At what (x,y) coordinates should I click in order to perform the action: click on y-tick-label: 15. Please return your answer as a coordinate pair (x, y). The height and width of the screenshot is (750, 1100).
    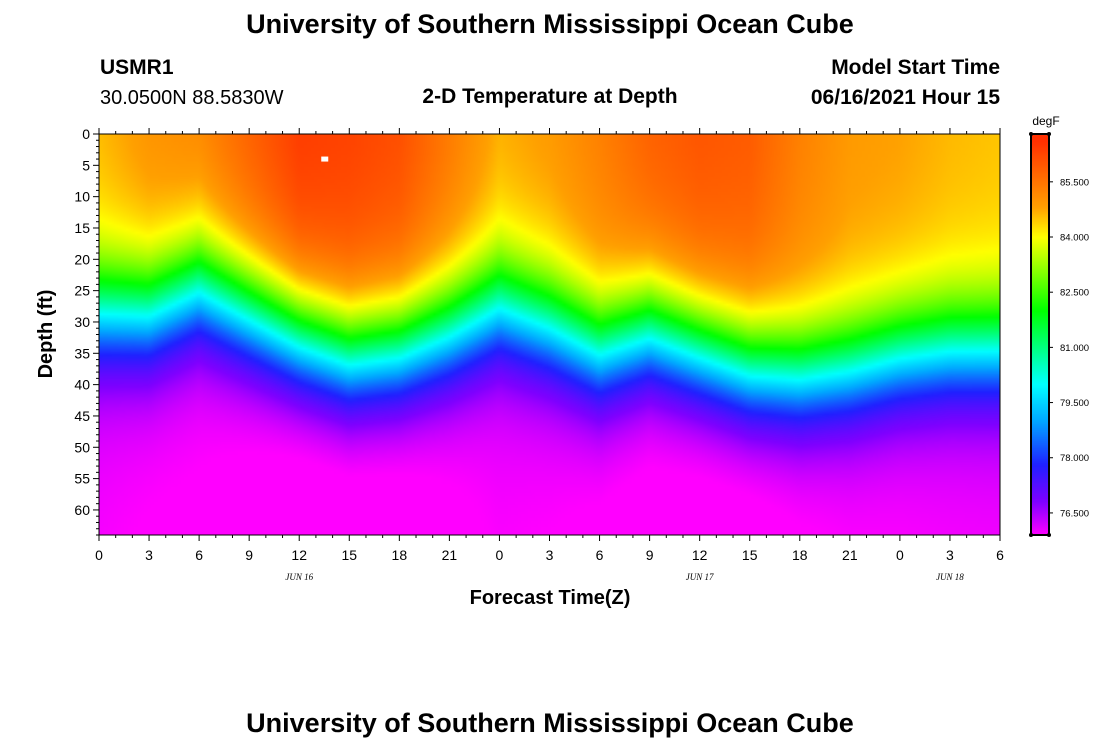
    Looking at the image, I should click on (82, 228).